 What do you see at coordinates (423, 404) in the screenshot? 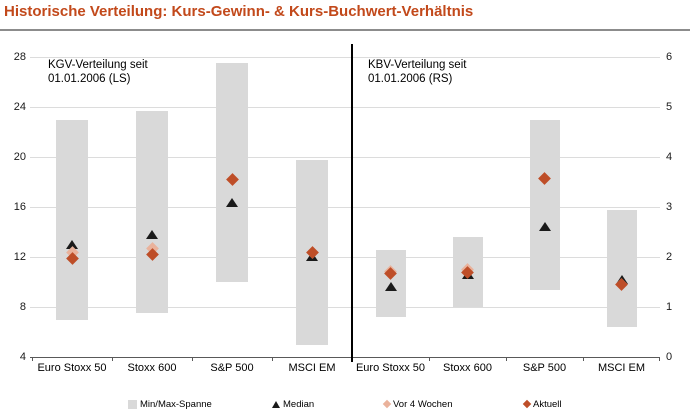
I see `legend-label: Vor 4 Wochen` at bounding box center [423, 404].